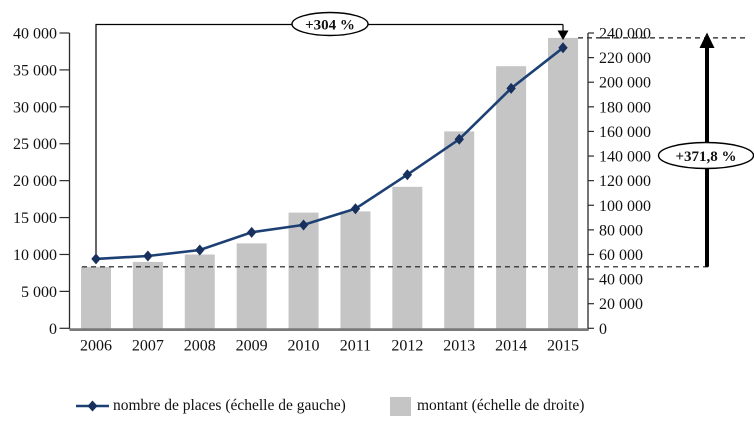 The image size is (754, 427). Describe the element at coordinates (200, 346) in the screenshot. I see `year-label: 2008` at that location.